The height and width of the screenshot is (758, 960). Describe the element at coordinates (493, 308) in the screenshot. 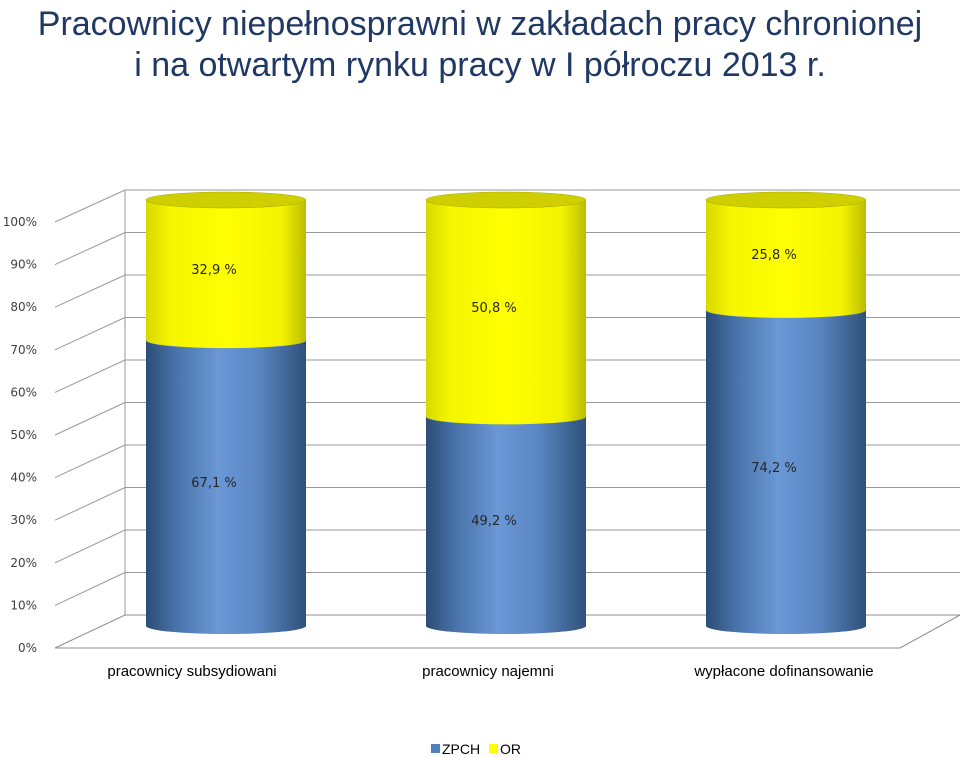

I see `data-label-or: 50,8 %` at that location.